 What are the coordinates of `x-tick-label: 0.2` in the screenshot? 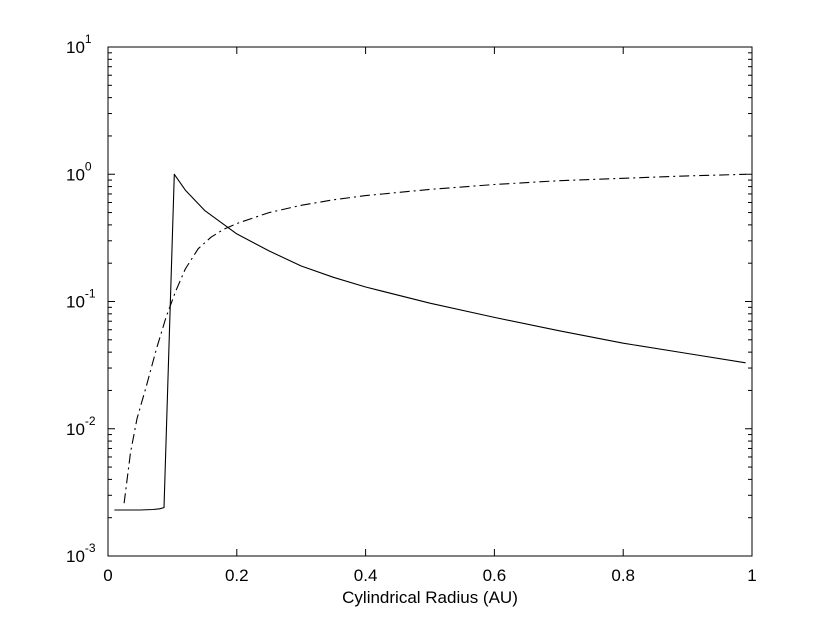 It's located at (237, 575).